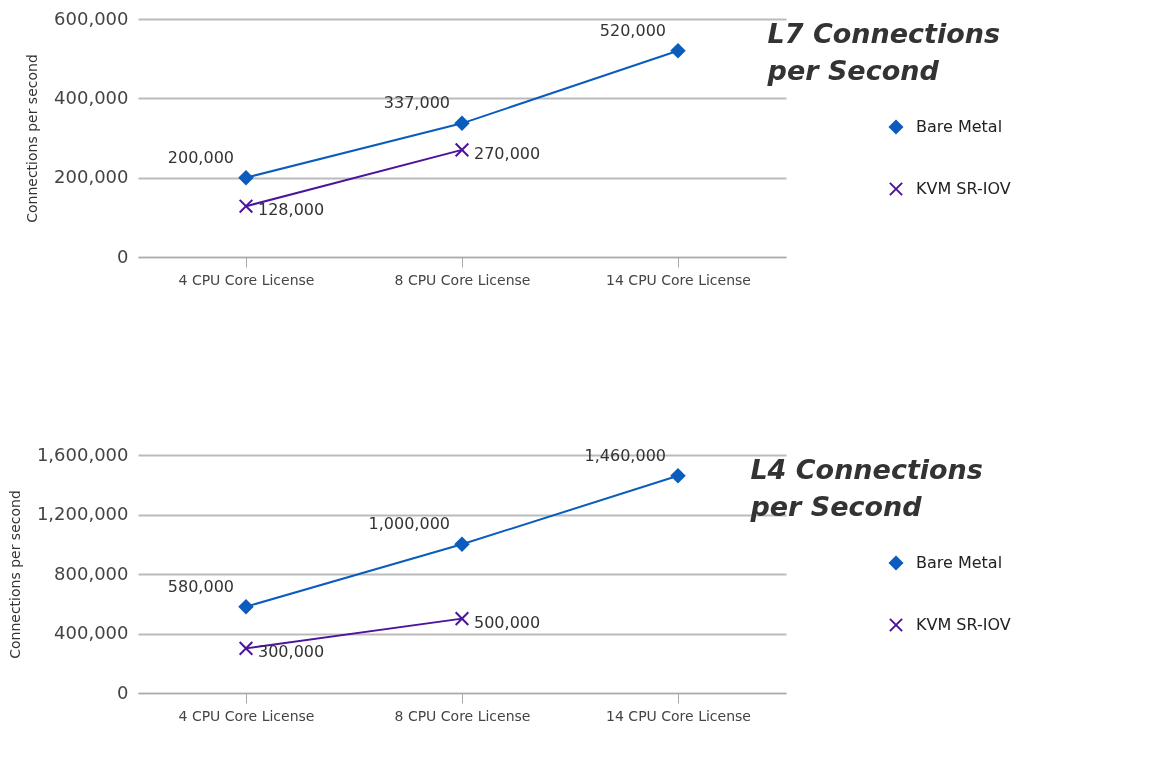 The height and width of the screenshot is (765, 1174). I want to click on y-tick-label: 1,600,000, so click(82, 454).